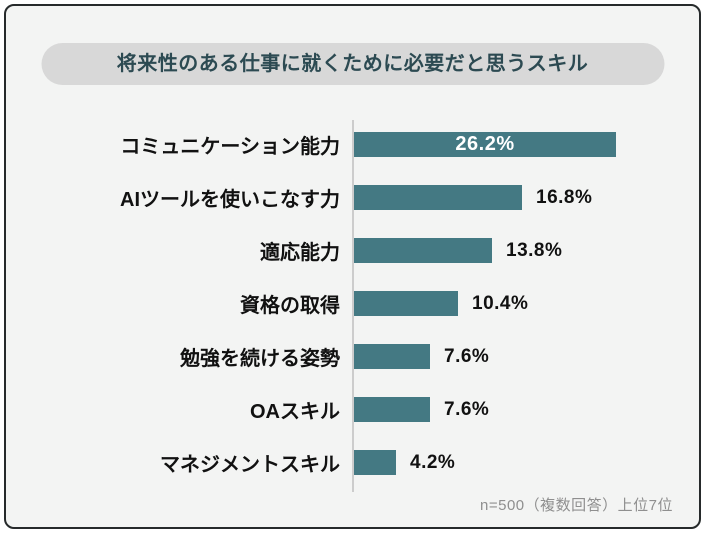 This screenshot has width=705, height=533. I want to click on sample-size-note: n=500（複数回答）上位7位, so click(576, 505).